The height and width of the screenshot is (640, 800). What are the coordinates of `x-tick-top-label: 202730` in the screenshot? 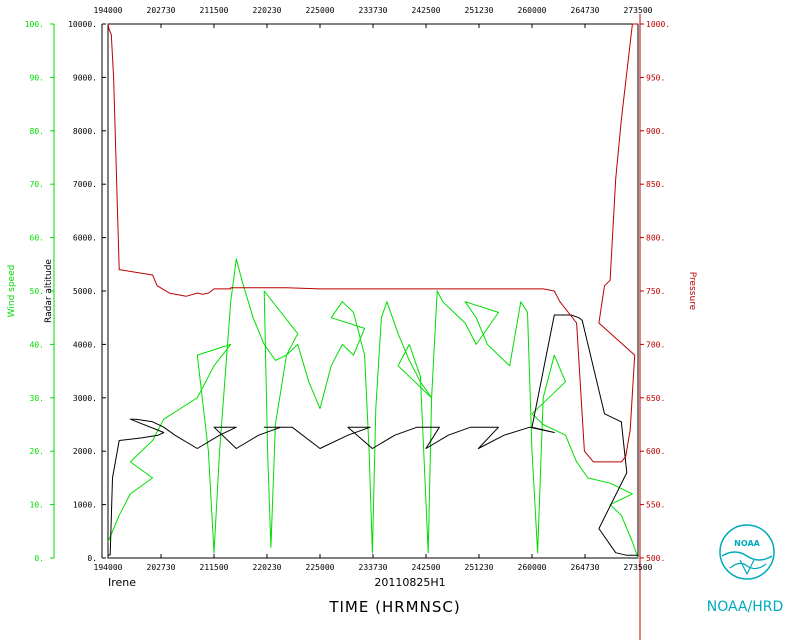 It's located at (161, 10).